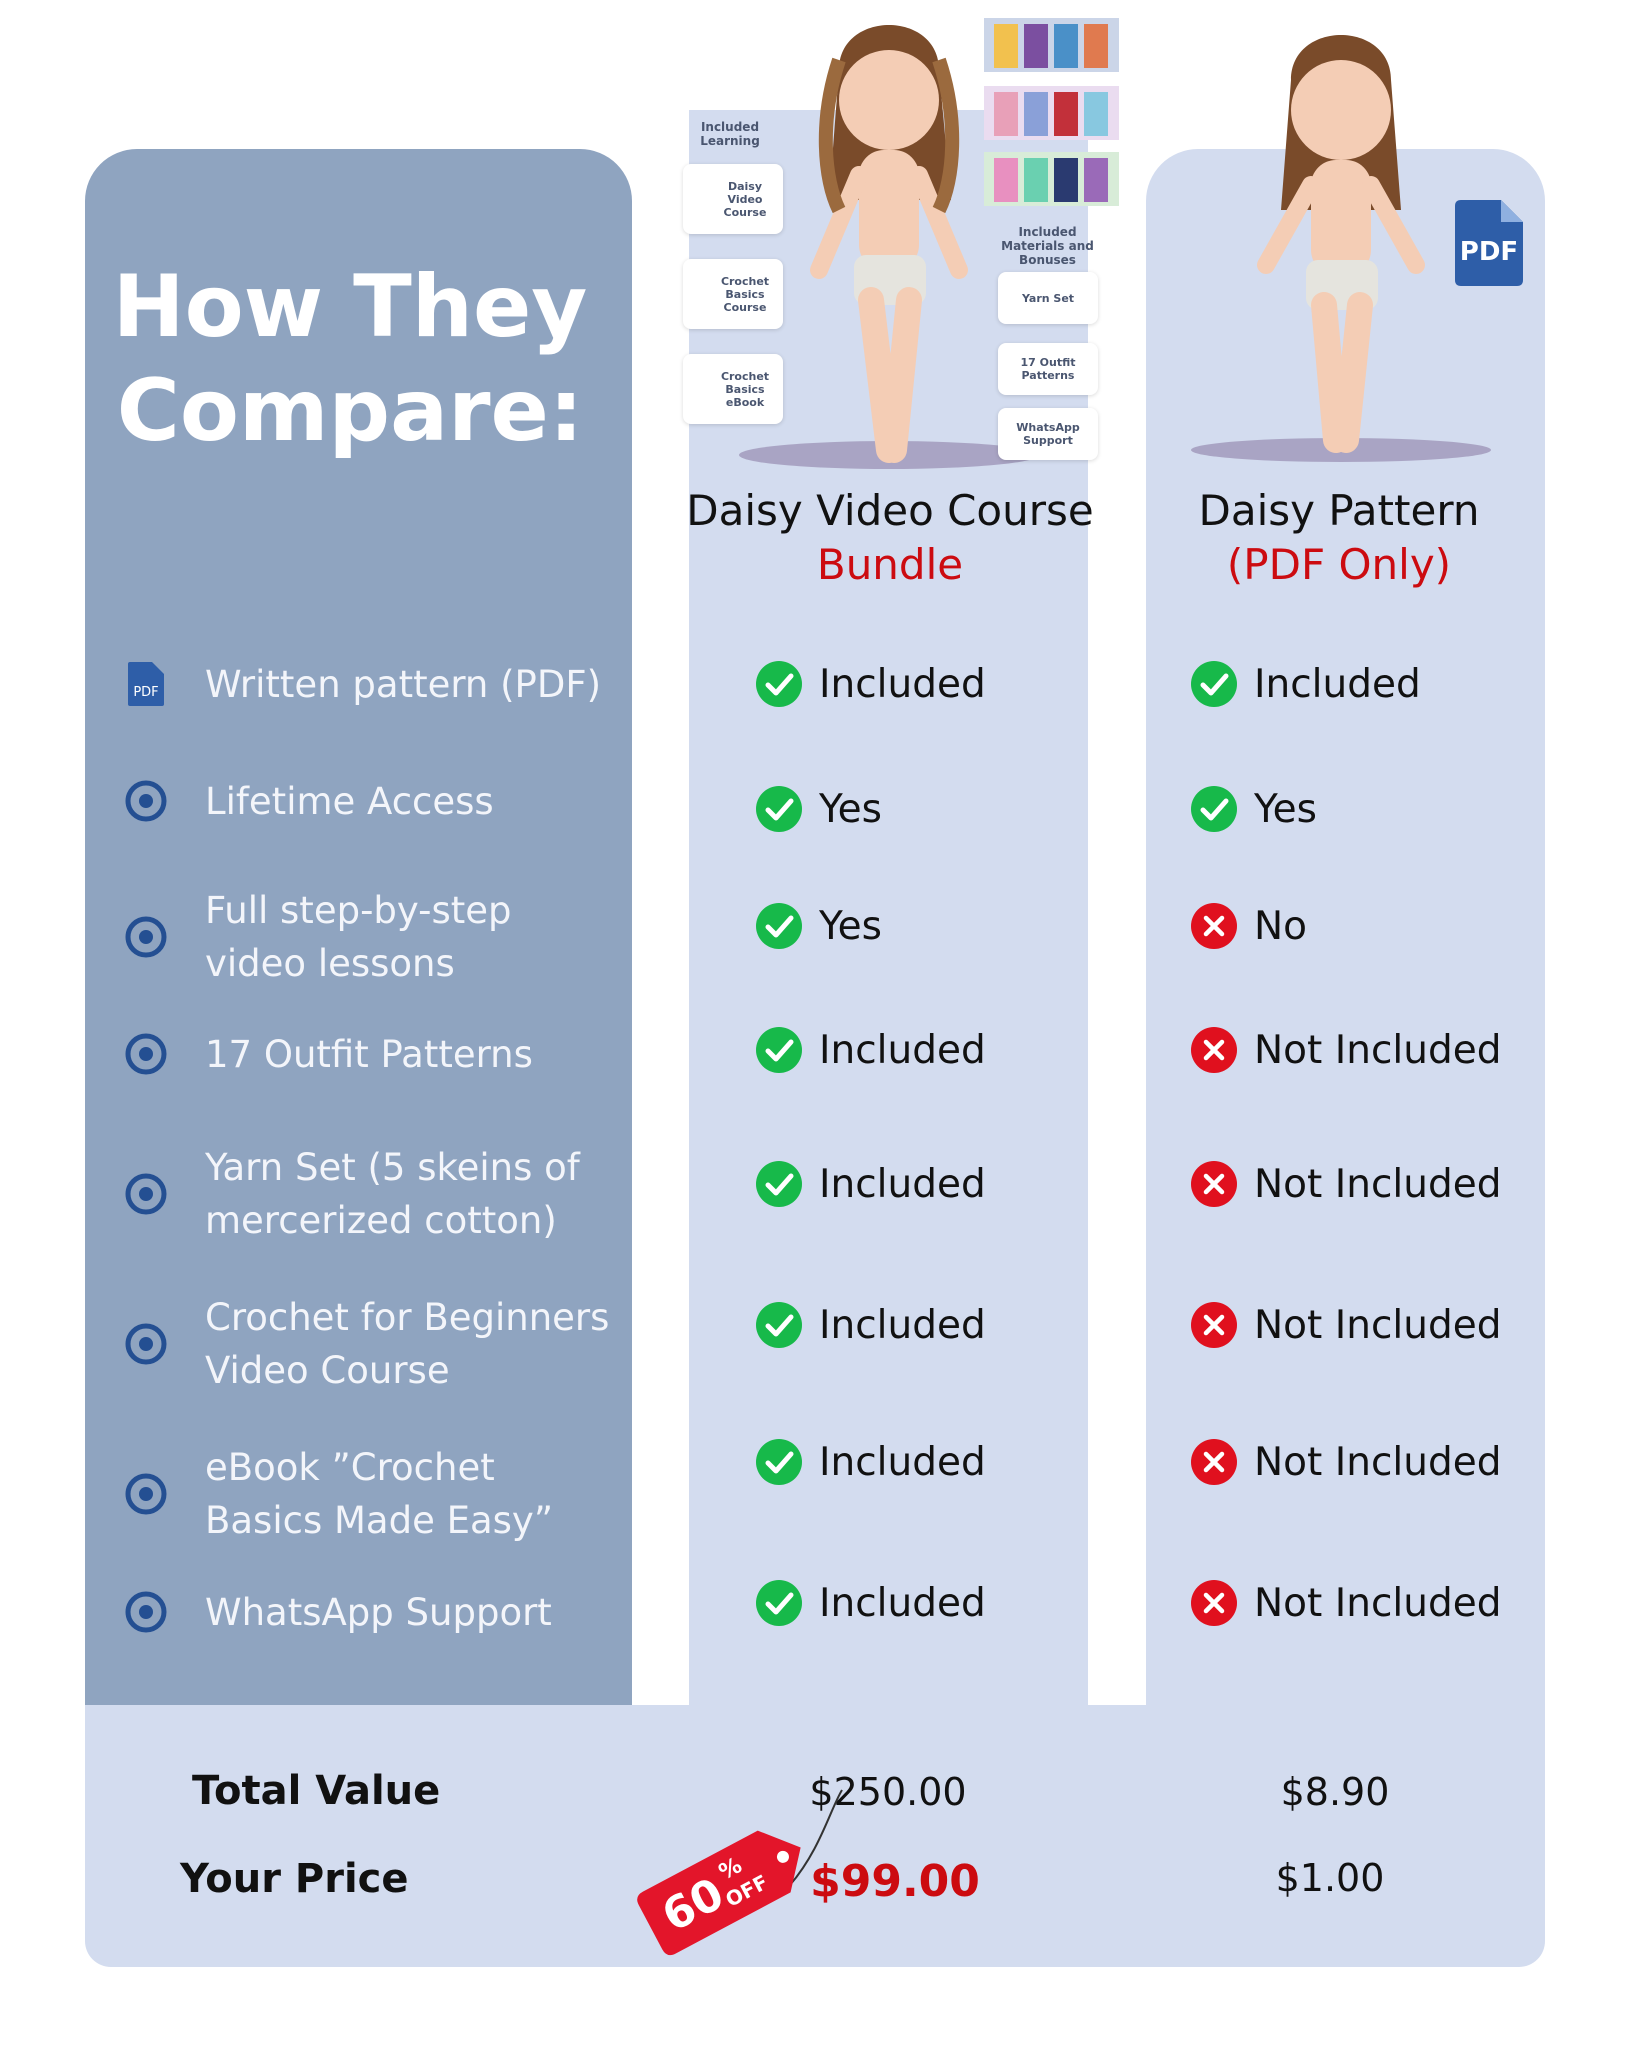 This screenshot has width=1651, height=2048. Describe the element at coordinates (929, 243) in the screenshot. I see `bundle-doll` at that location.